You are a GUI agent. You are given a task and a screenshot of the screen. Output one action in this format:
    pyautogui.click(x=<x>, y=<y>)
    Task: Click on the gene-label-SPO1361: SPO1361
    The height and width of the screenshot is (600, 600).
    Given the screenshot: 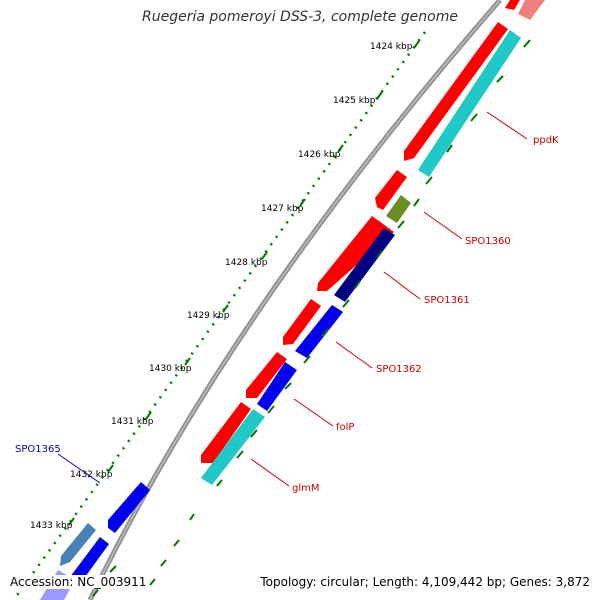 What is the action you would take?
    pyautogui.click(x=447, y=300)
    